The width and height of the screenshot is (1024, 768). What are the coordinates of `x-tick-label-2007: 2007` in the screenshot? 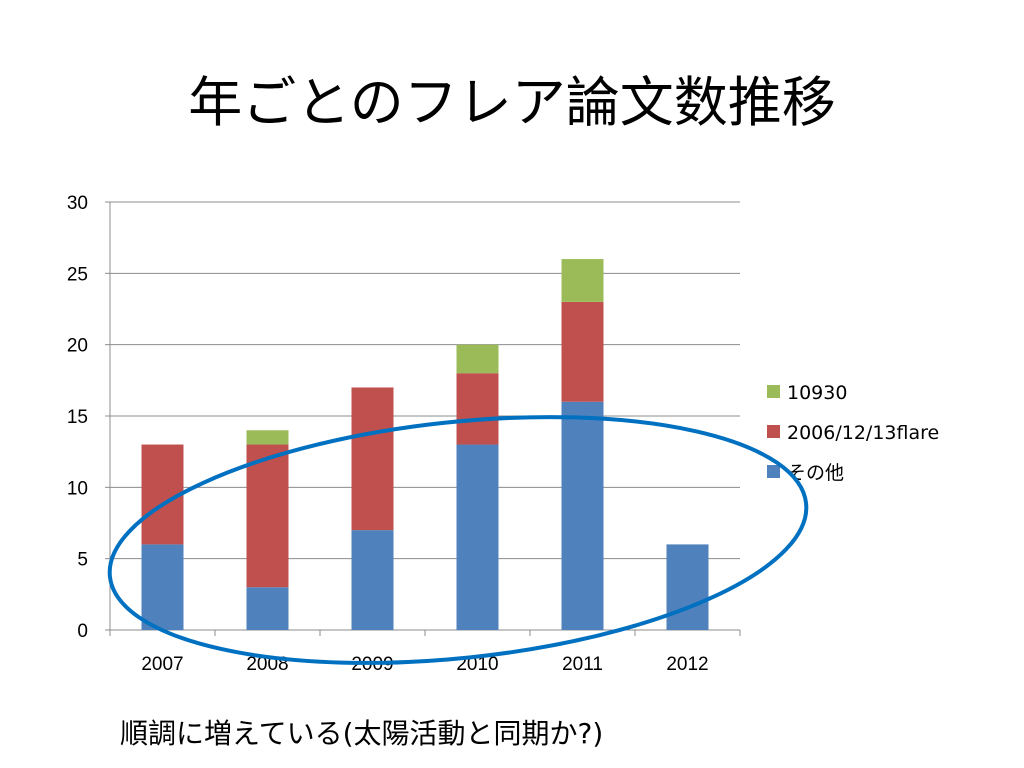 It's located at (162, 664).